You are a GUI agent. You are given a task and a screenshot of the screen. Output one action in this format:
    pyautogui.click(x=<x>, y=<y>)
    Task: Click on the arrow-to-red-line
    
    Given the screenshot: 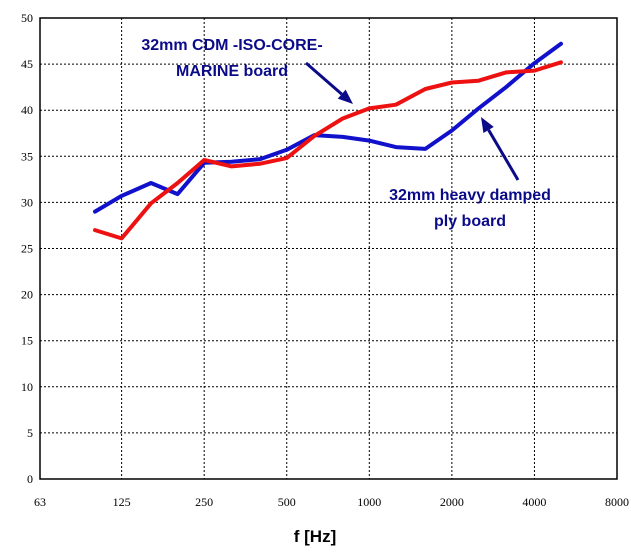 What is the action you would take?
    pyautogui.click(x=329, y=82)
    